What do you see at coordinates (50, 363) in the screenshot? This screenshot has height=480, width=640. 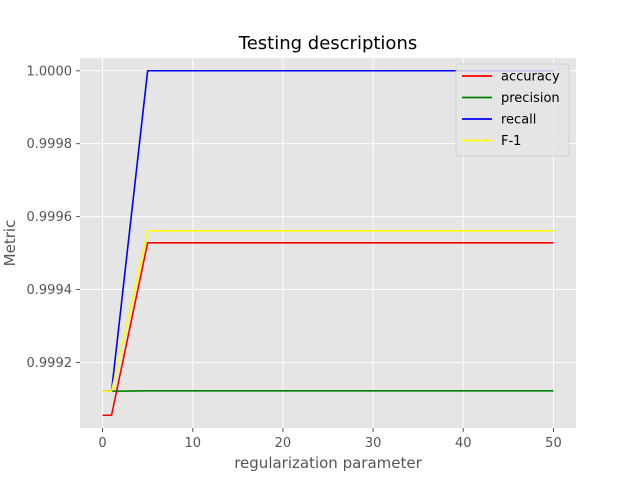 I see `y-tick-label: 0.9992` at bounding box center [50, 363].